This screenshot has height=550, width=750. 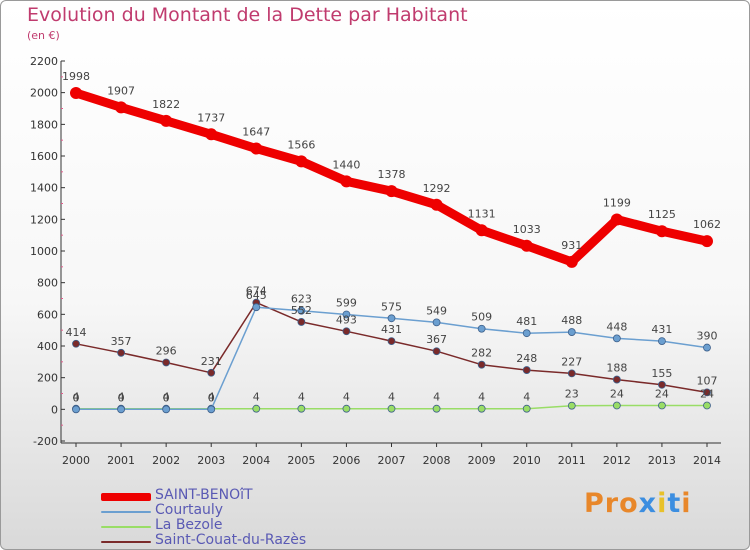 What do you see at coordinates (121, 460) in the screenshot?
I see `x-tick-label: 2001` at bounding box center [121, 460].